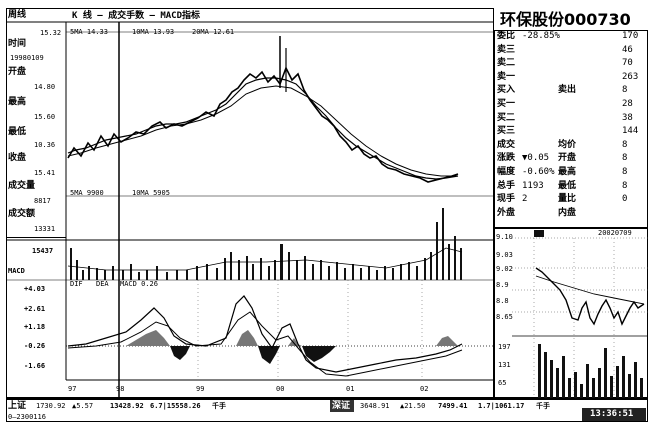 This screenshot has height=425, width=650. What do you see at coordinates (567, 158) in the screenshot?
I see `quote-extra: 开盘` at bounding box center [567, 158].